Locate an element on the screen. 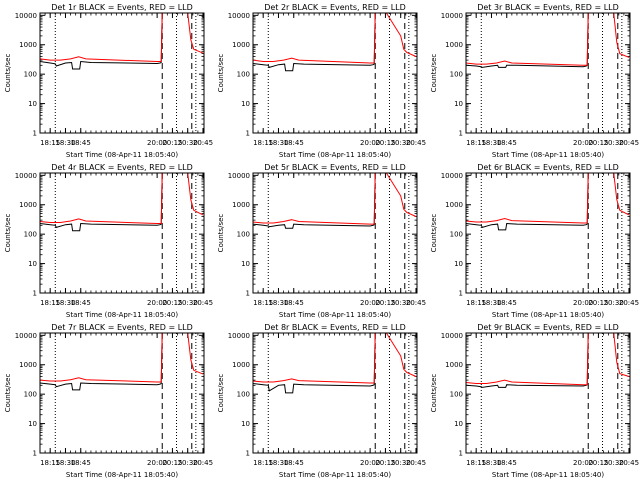  chart-title: Det 5r BLACK = Events, RED = LLD is located at coordinates (335, 167).